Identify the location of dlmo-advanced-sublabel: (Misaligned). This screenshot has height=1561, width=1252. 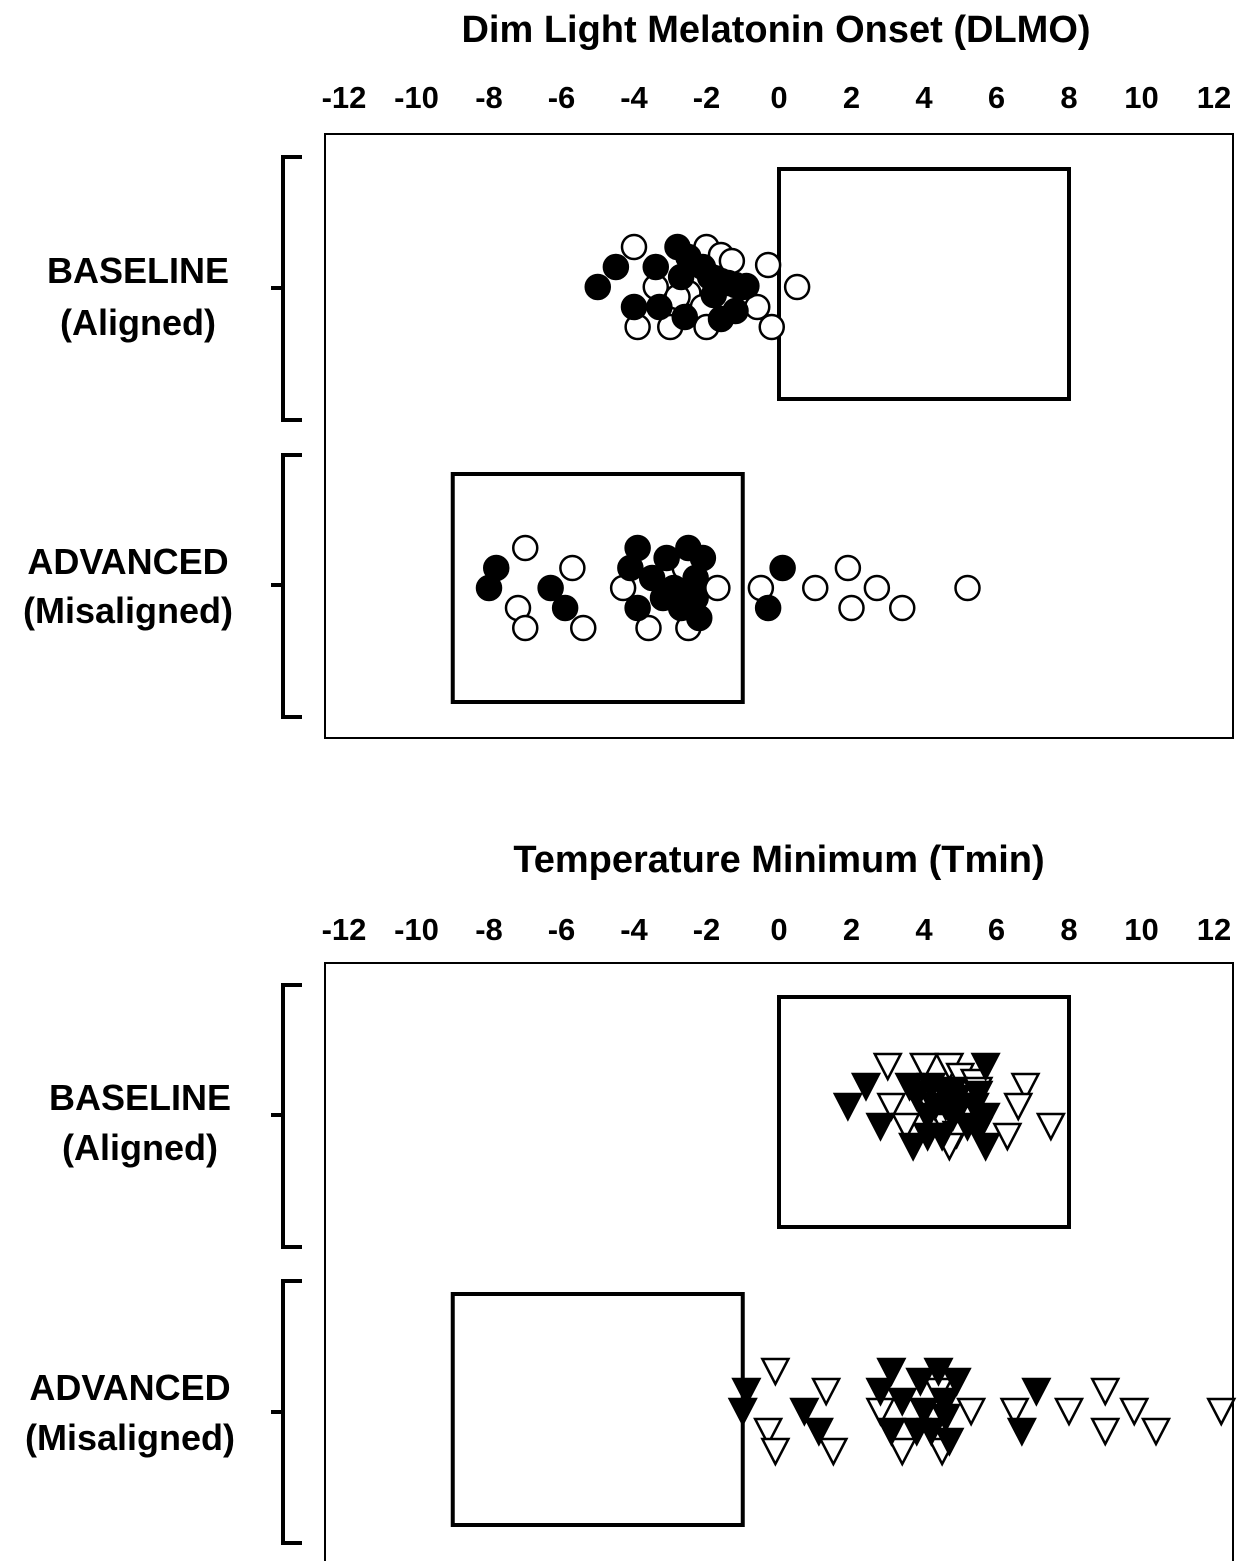
(128, 610).